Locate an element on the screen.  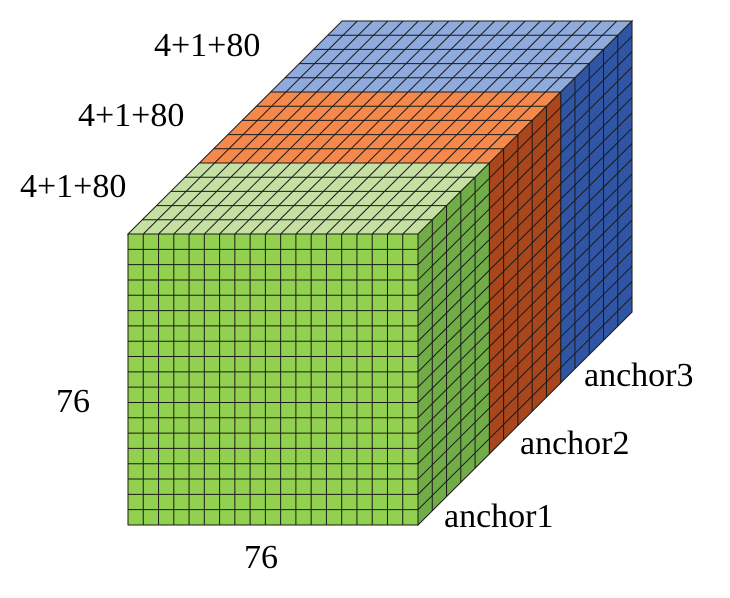
label-depth-anchor2: 4+1+80 is located at coordinates (131, 115).